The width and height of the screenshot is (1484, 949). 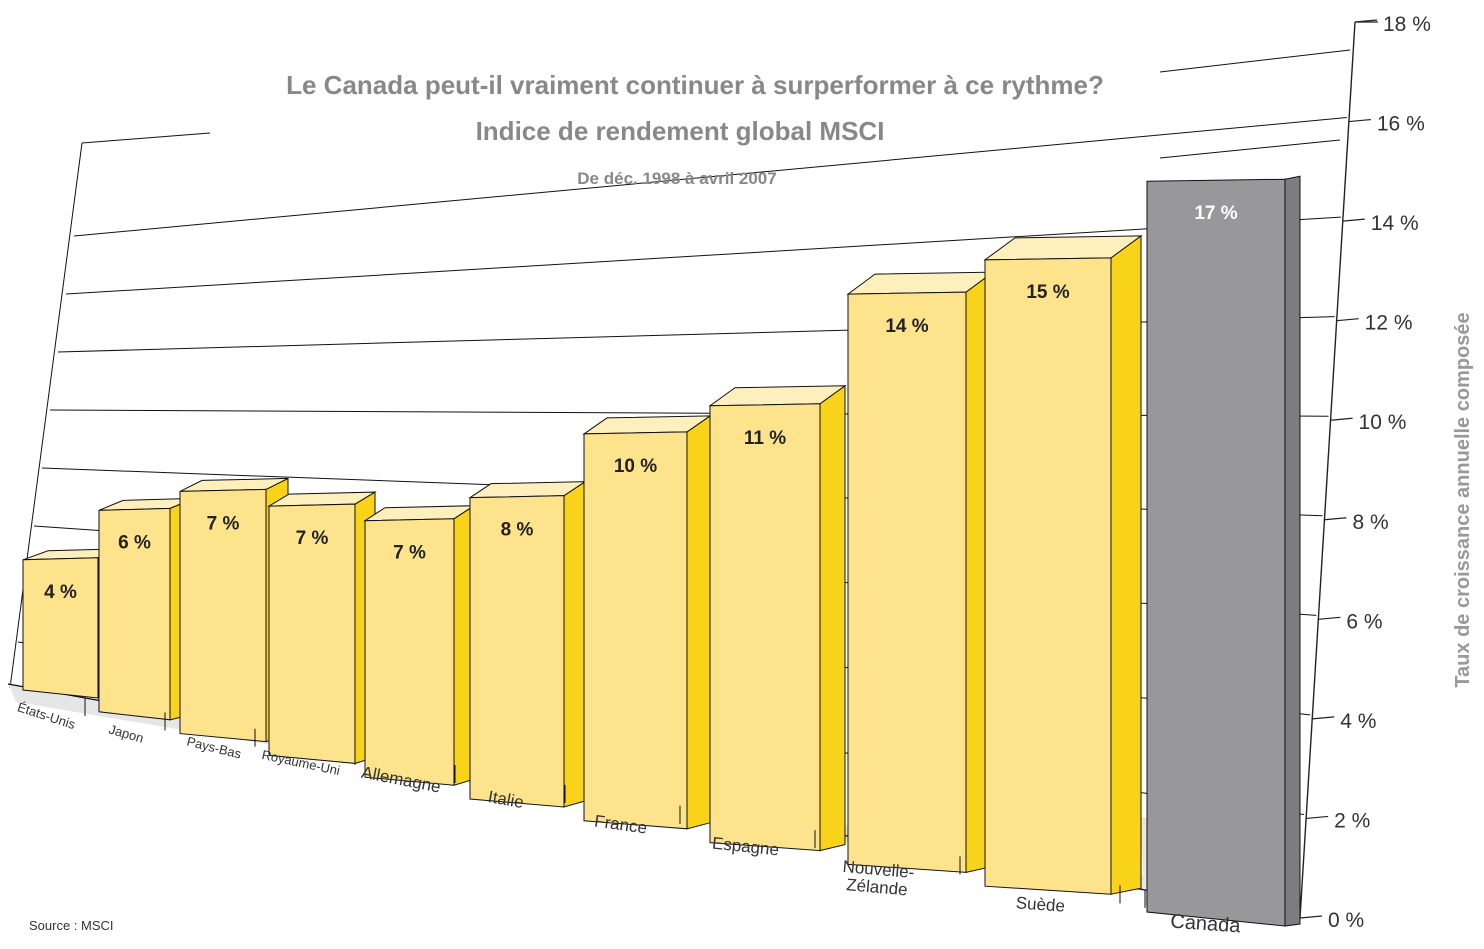 What do you see at coordinates (877, 878) in the screenshot?
I see `x-category-label: Nouvelle-Zélande` at bounding box center [877, 878].